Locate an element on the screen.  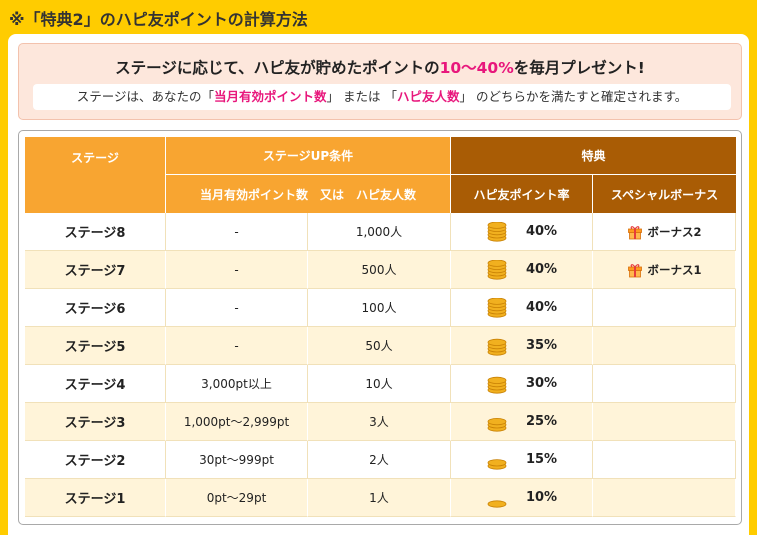
cell-bonus: ボーナス1 is located at coordinates (665, 270).